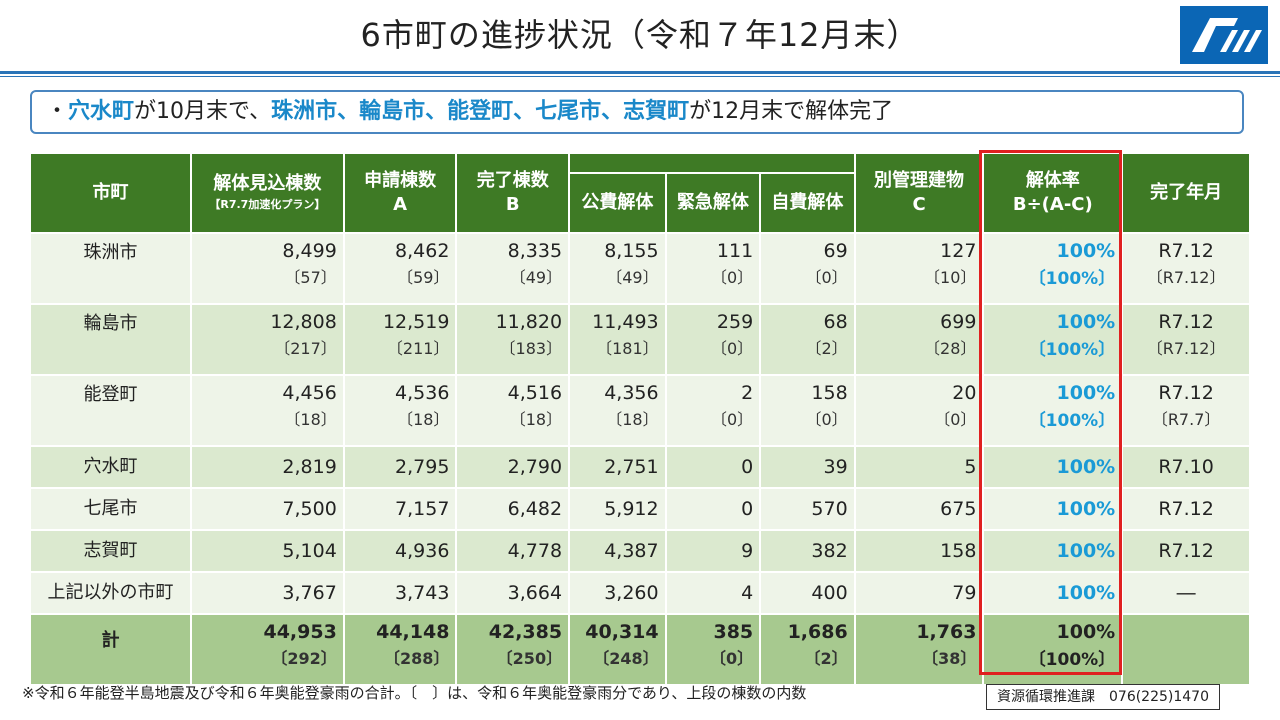  Describe the element at coordinates (110, 268) in the screenshot. I see `cell-municipality: 珠洲市` at that location.